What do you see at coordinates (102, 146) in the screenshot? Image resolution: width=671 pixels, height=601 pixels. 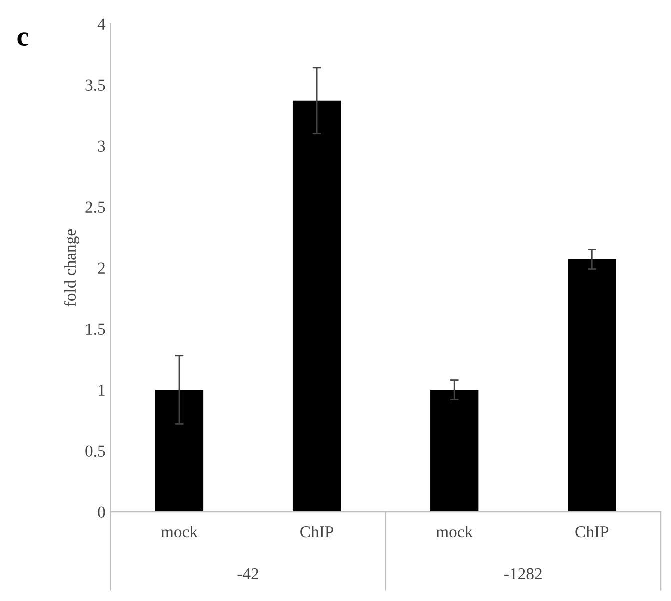 I see `y-tick-label: 3` at bounding box center [102, 146].